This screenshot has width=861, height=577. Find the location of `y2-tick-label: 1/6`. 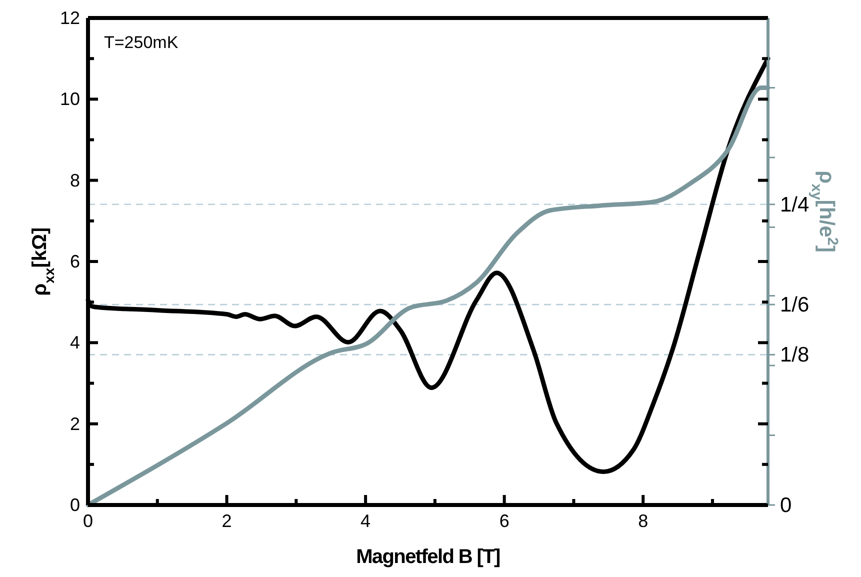

y2-tick-label: 1/6 is located at coordinates (795, 305).